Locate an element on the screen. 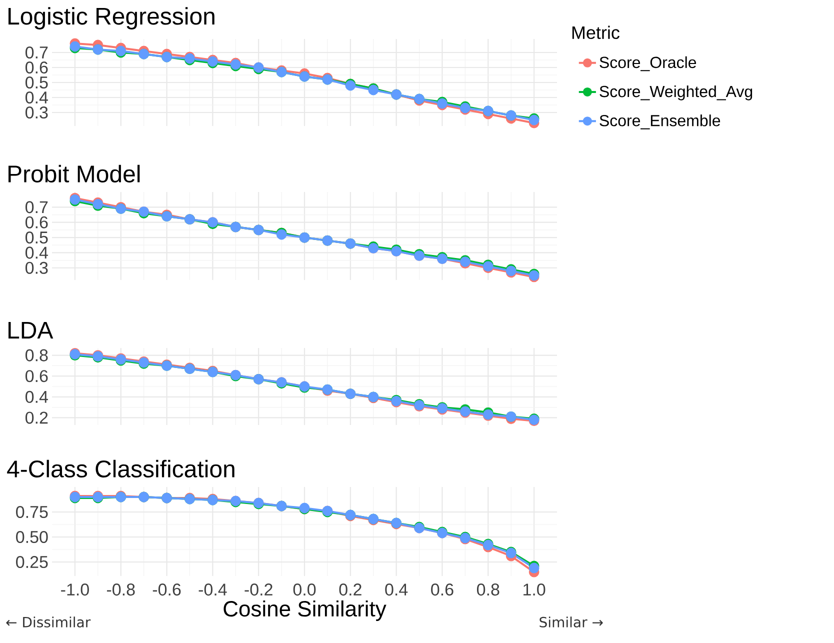  chart-title: Logistic Regression is located at coordinates (111, 18).